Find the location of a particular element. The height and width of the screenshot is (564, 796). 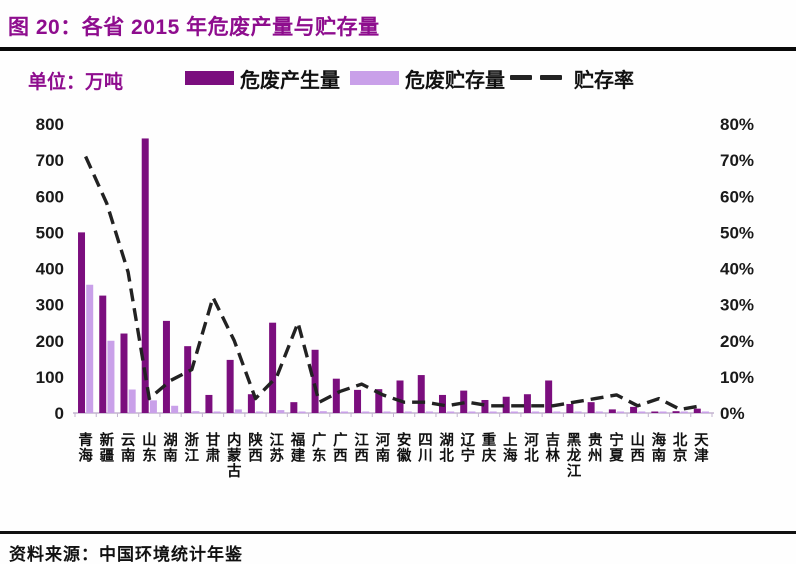

x-axis-label: 广东 is located at coordinates (319, 448).